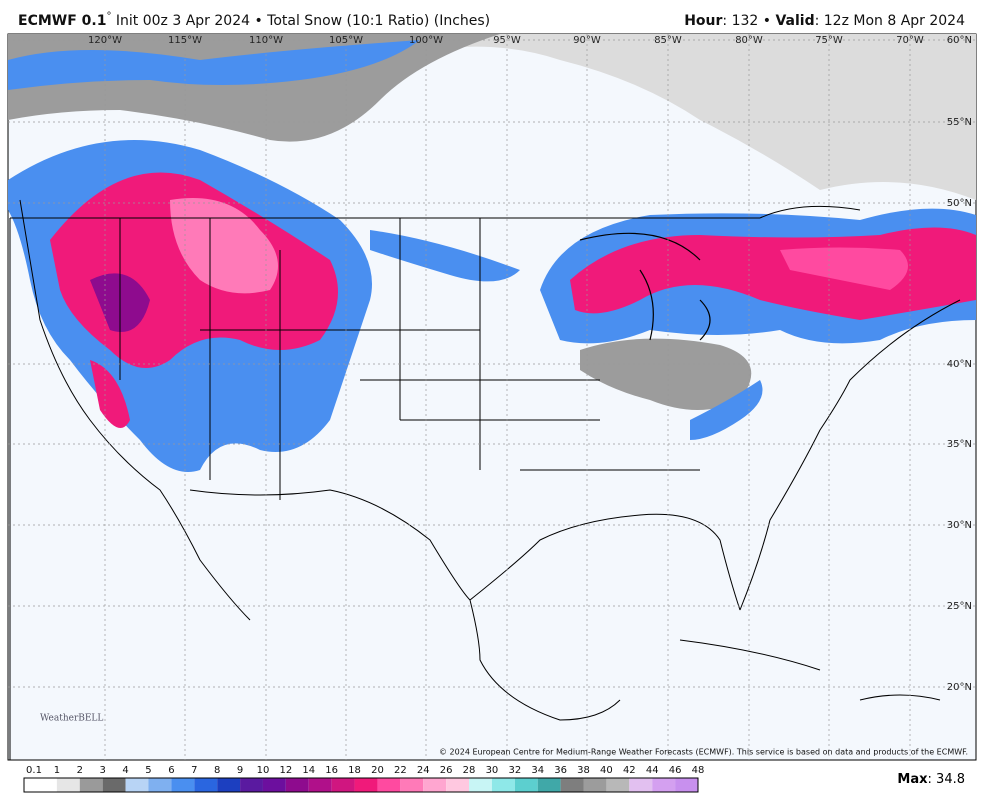 This screenshot has width=984, height=812. I want to click on colorbar-label: 30, so click(492, 770).